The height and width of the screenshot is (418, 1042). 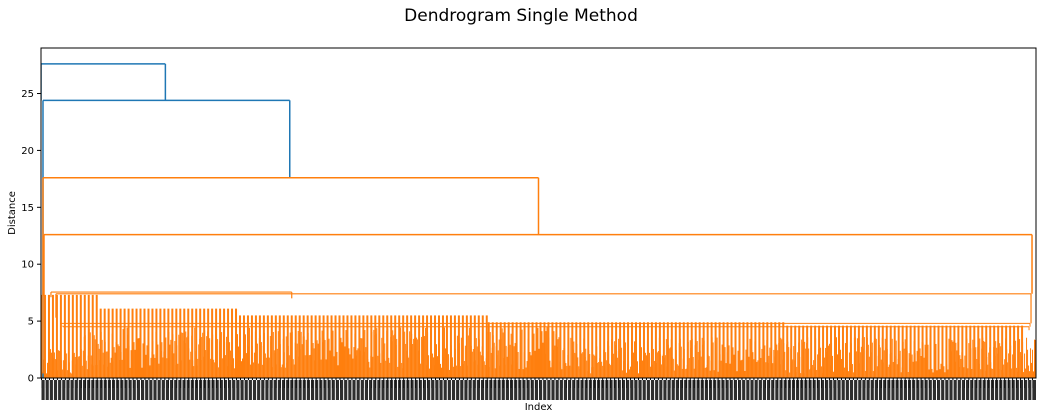 I want to click on y-axis-tick-label: 15, so click(x=27, y=208).